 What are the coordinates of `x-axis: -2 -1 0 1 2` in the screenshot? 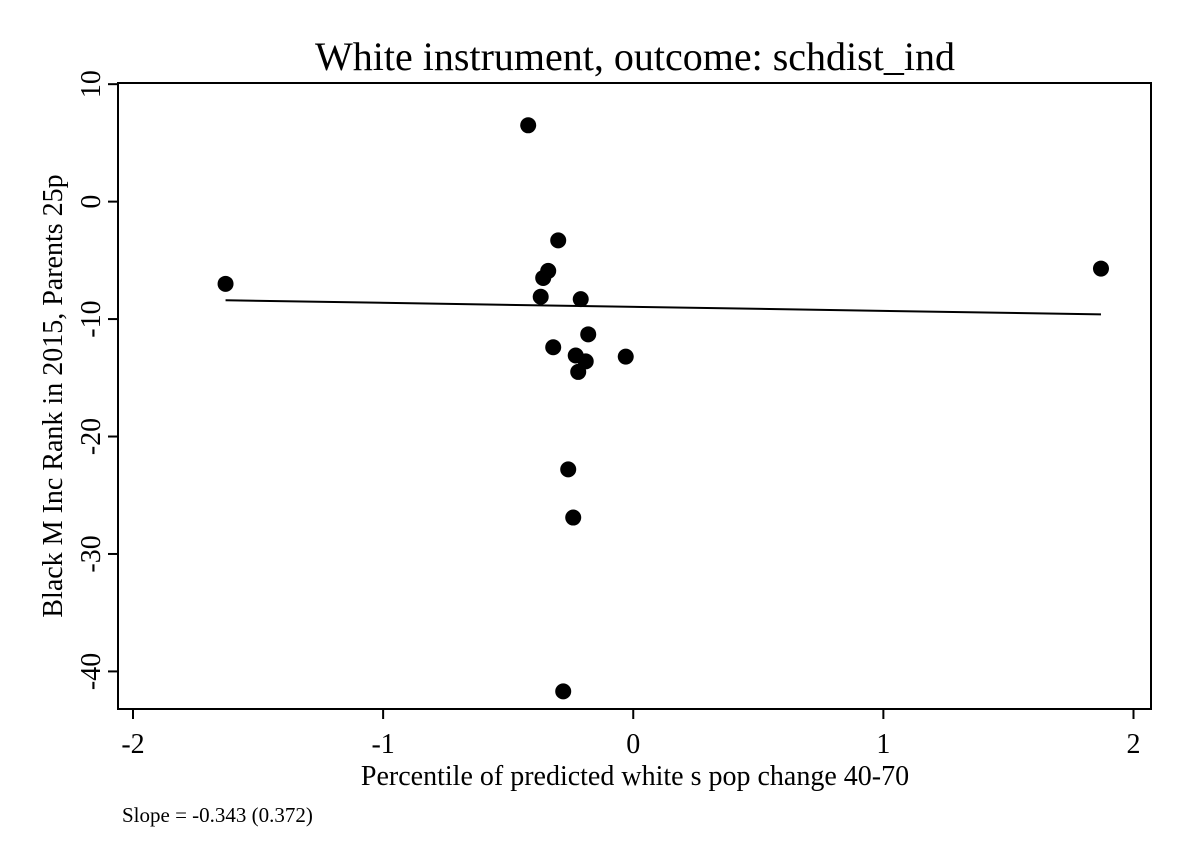 It's located at (630, 734).